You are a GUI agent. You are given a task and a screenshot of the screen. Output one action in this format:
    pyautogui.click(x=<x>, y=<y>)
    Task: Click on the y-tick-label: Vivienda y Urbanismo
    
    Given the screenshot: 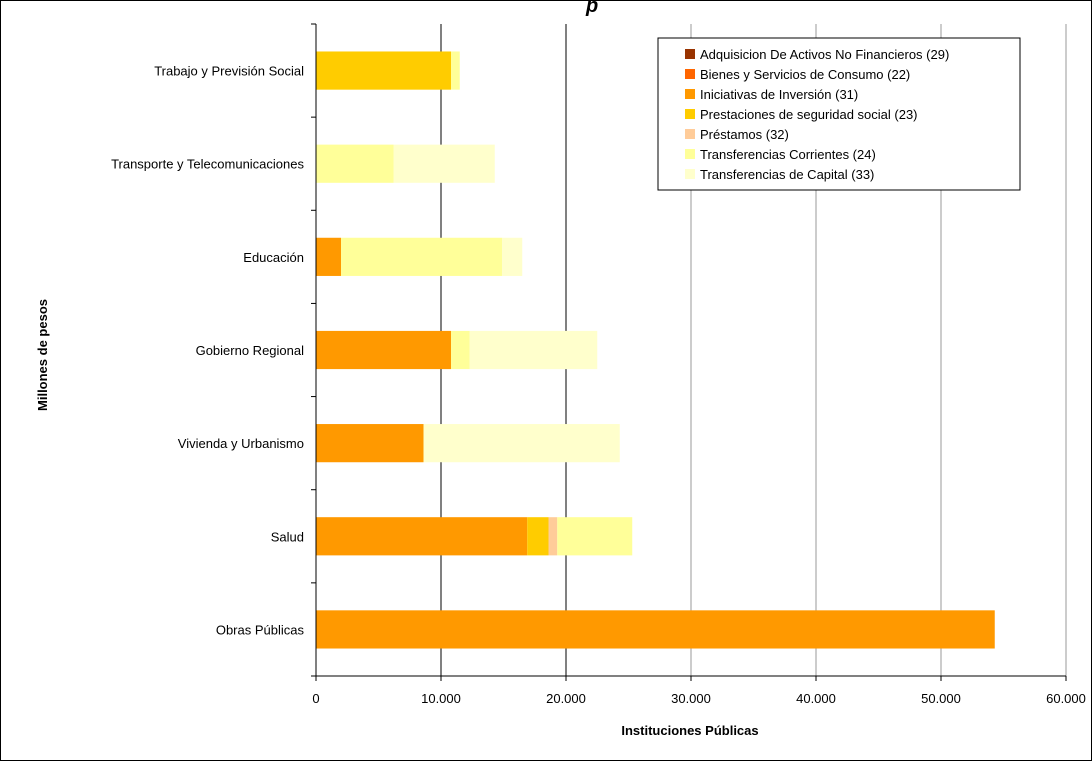 What is the action you would take?
    pyautogui.click(x=241, y=443)
    